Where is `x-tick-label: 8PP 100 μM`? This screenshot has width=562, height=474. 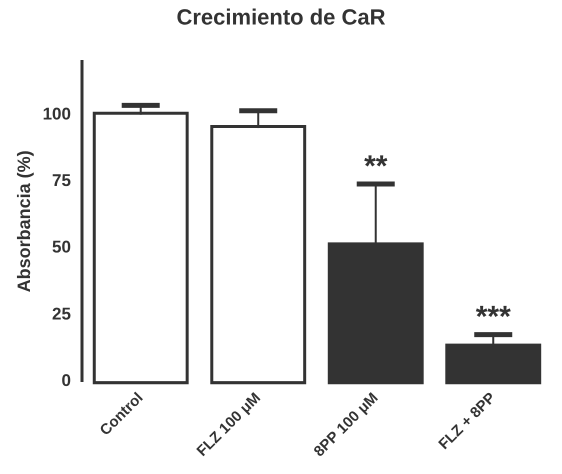 x-tick-label: 8PP 100 μM is located at coordinates (346, 424).